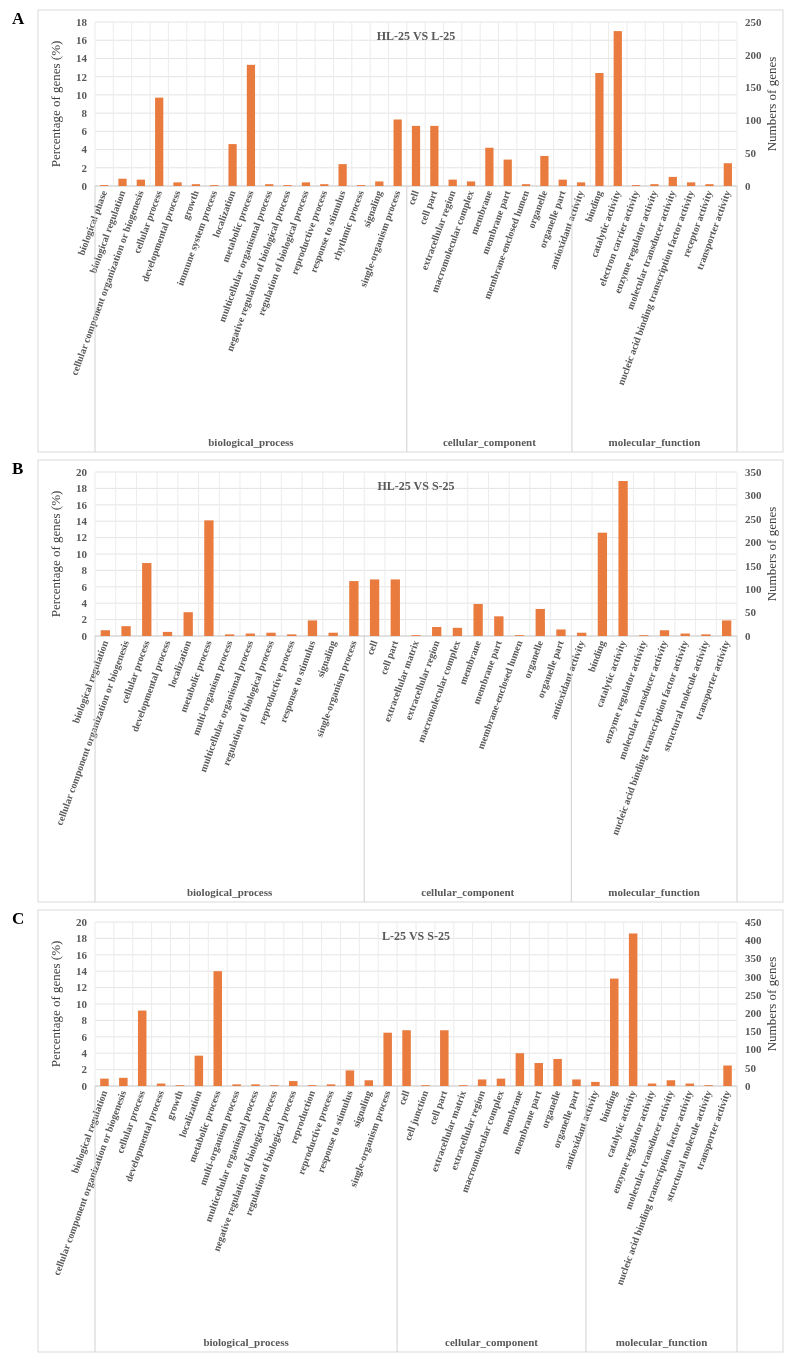 The width and height of the screenshot is (800, 1361). I want to click on text: B, so click(18, 468).